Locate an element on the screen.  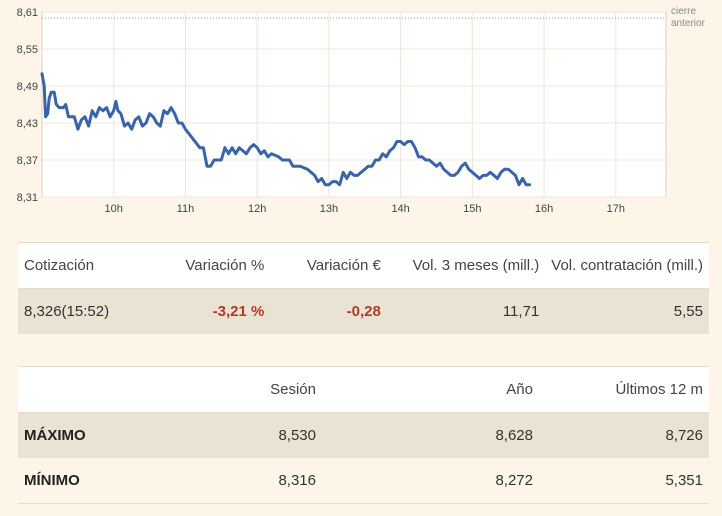
header-sesion: Sesión is located at coordinates (236, 389).